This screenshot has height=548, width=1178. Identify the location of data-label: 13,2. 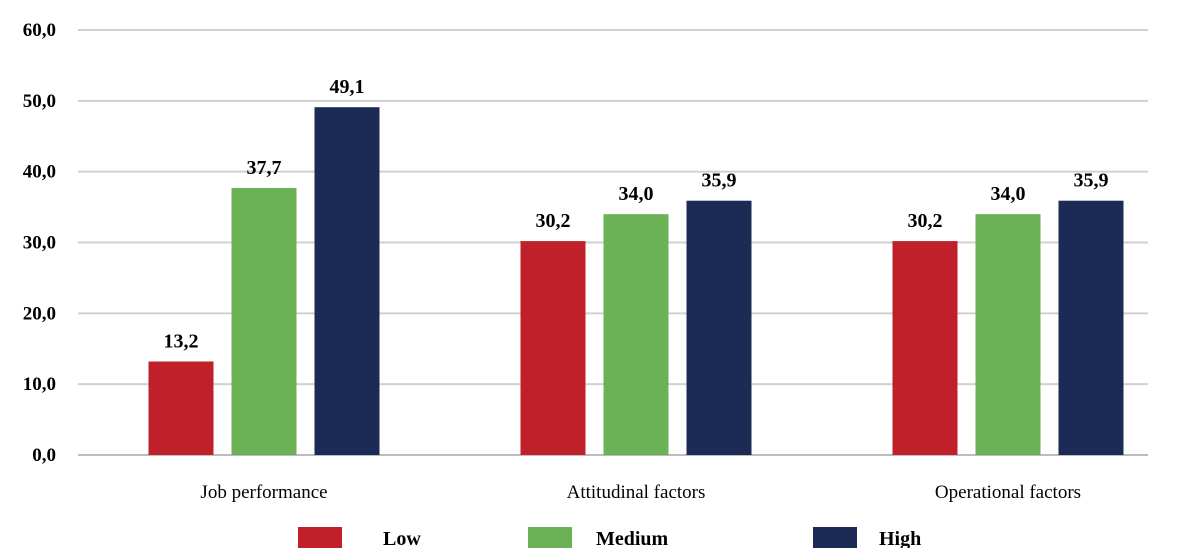
(181, 342).